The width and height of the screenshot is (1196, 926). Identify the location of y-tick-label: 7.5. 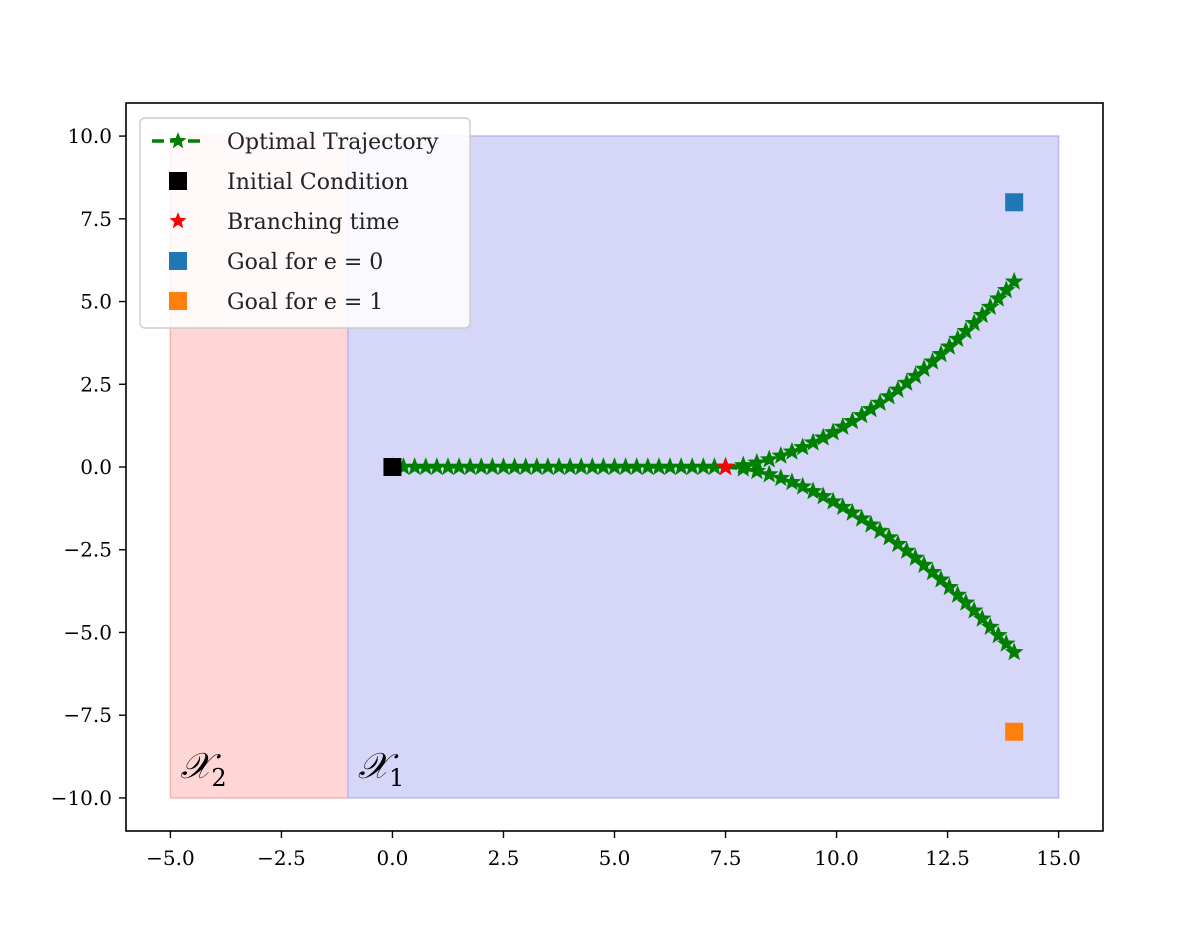
(96, 219).